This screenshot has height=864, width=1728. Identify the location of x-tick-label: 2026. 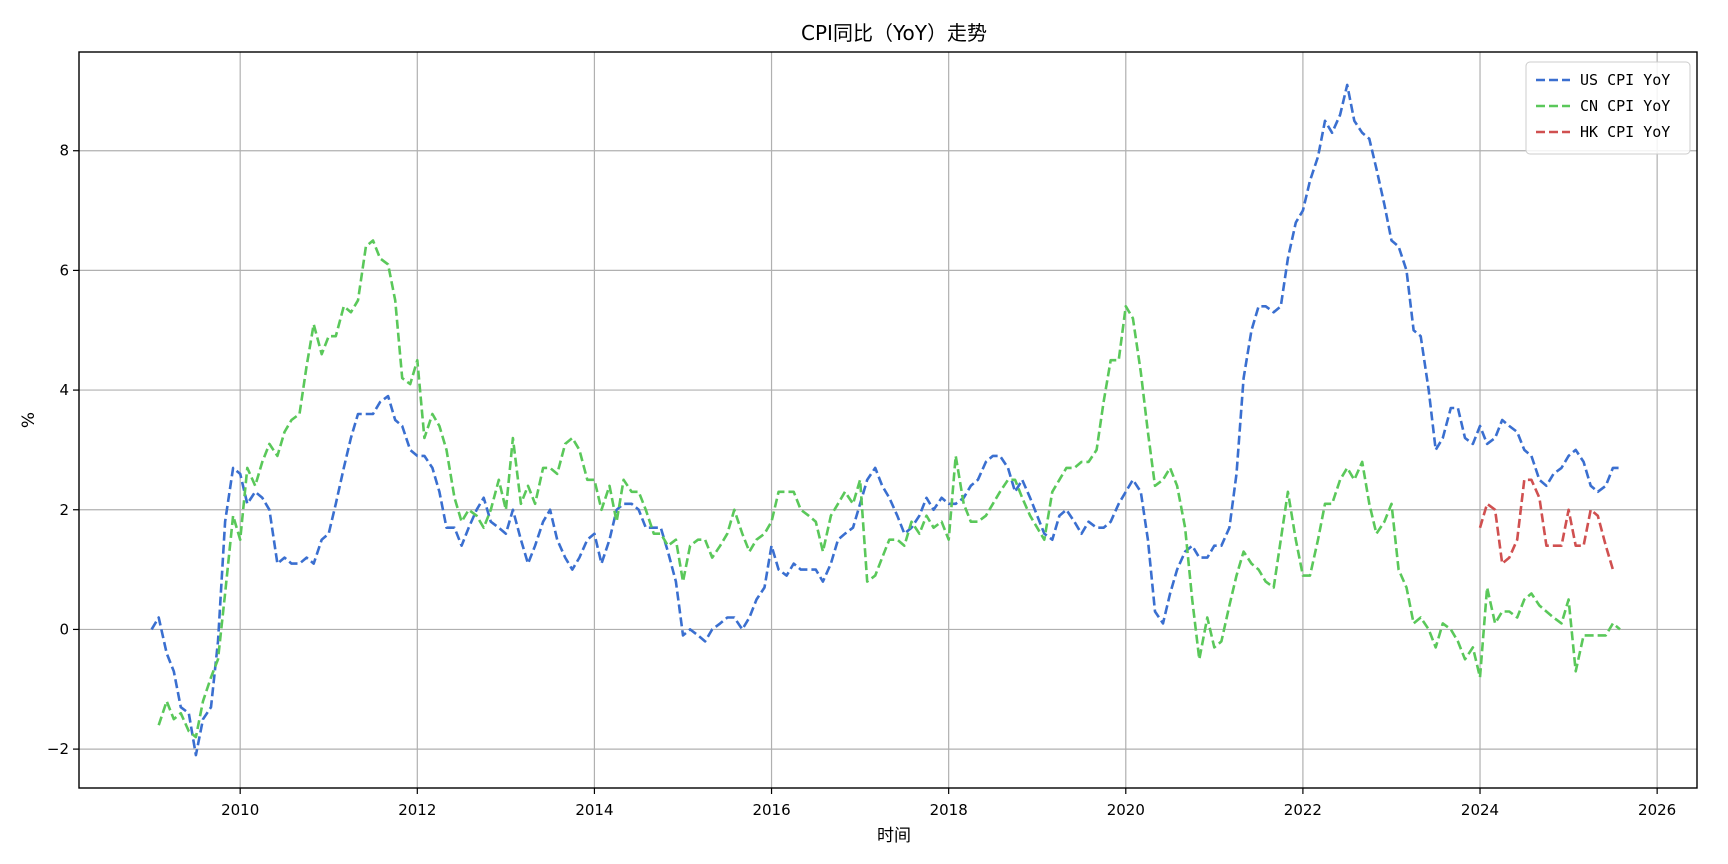
(1657, 810).